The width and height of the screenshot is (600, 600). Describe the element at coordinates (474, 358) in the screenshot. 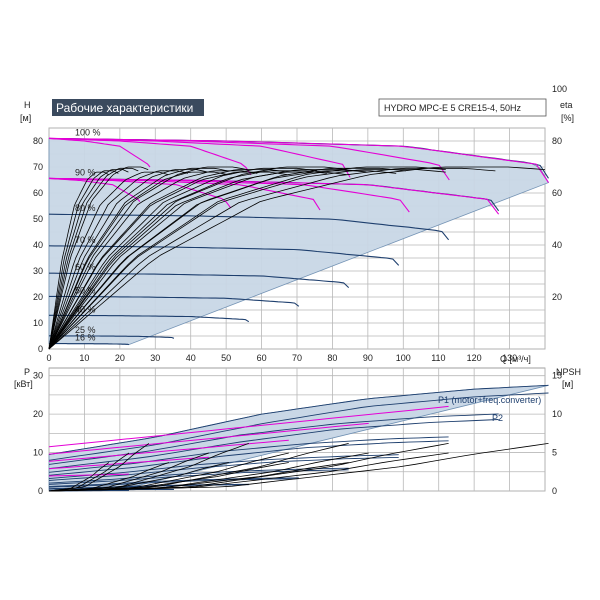

I see `x-tick-label: 120` at that location.